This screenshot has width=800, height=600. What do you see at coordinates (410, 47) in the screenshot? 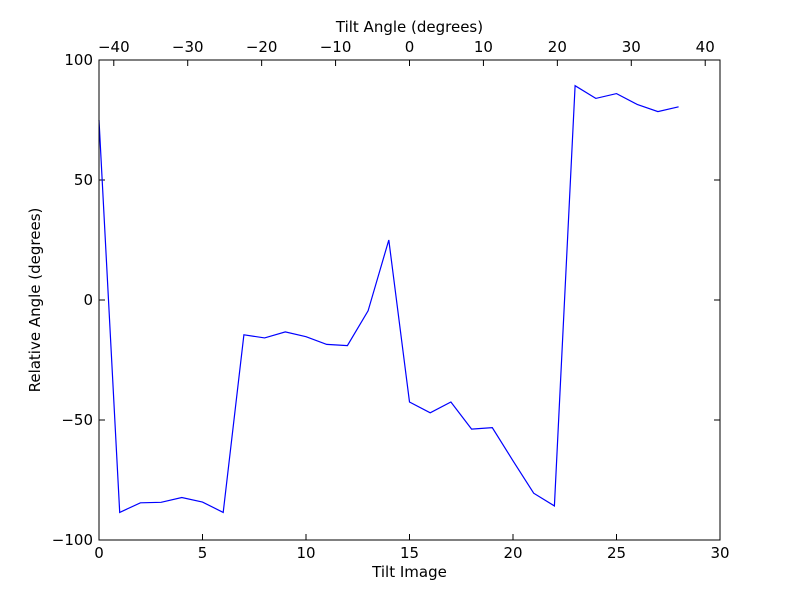
I see `top-x-tick-label: 0` at bounding box center [410, 47].